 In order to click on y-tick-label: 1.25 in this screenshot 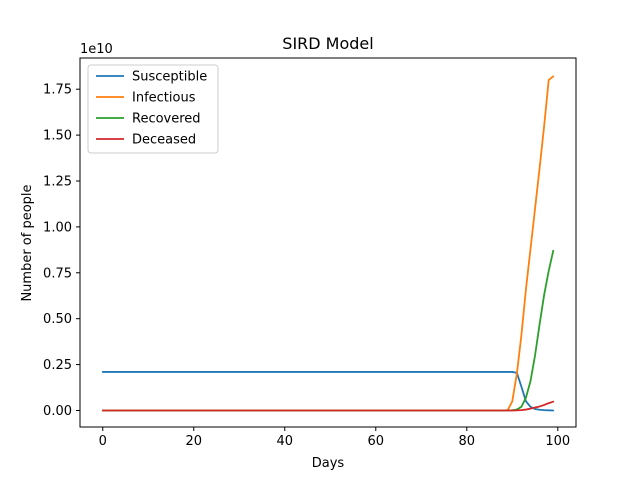, I will do `click(57, 182)`.